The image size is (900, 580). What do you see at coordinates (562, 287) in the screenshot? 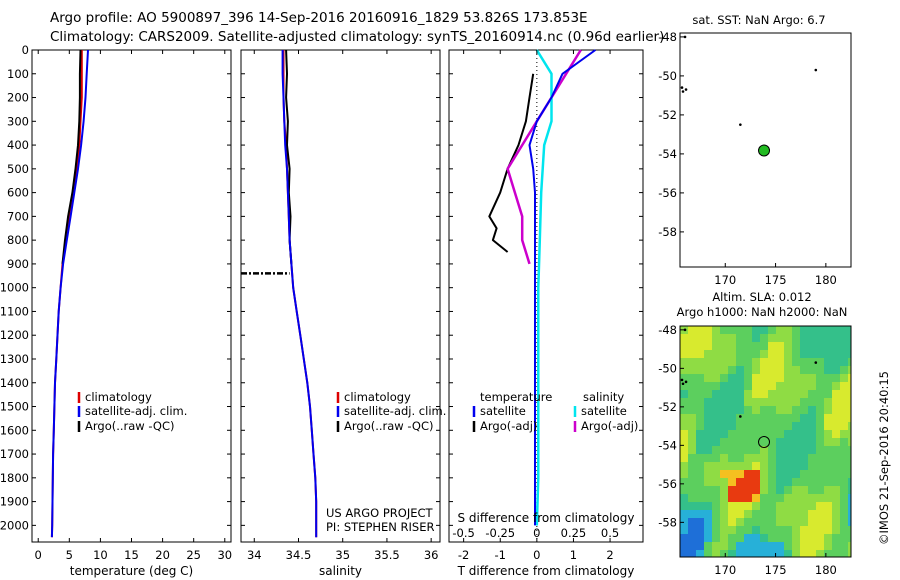
I see `tdiff-satellite-line` at bounding box center [562, 287].